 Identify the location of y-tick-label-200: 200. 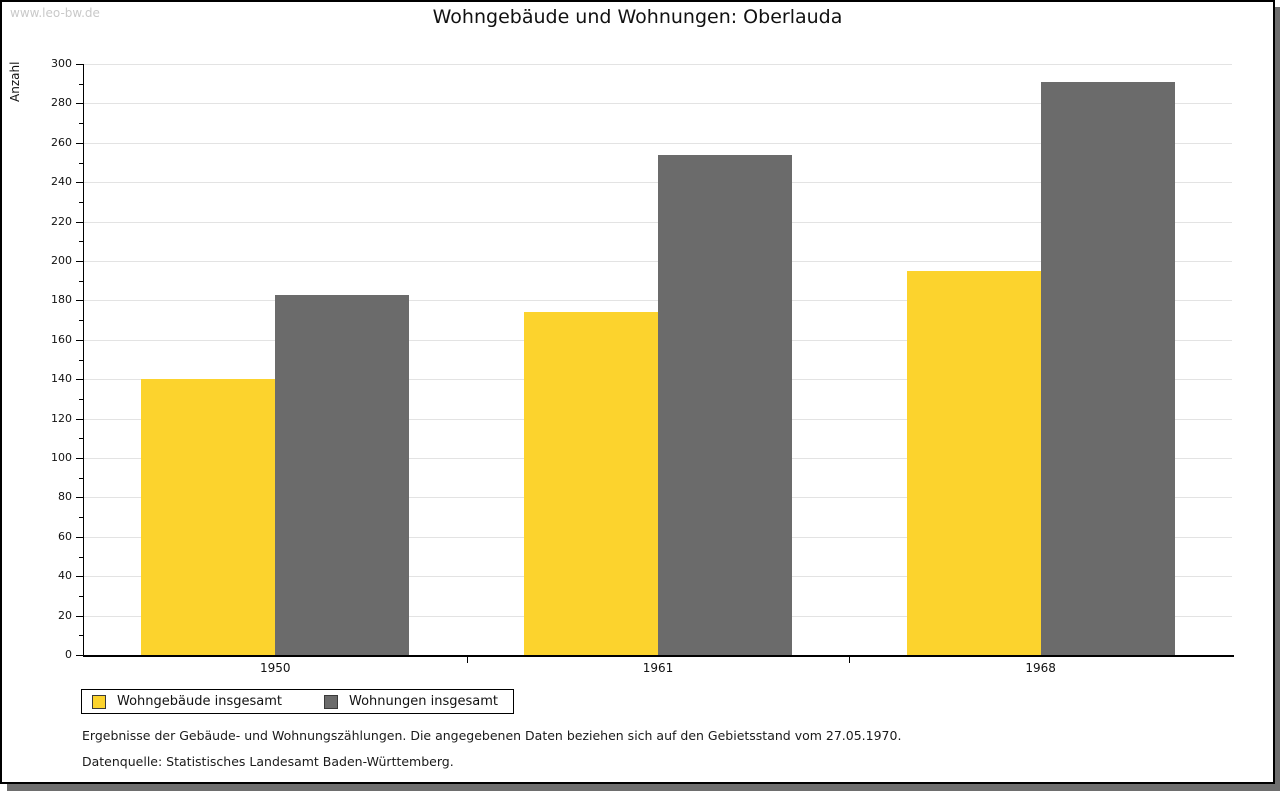
(61, 260).